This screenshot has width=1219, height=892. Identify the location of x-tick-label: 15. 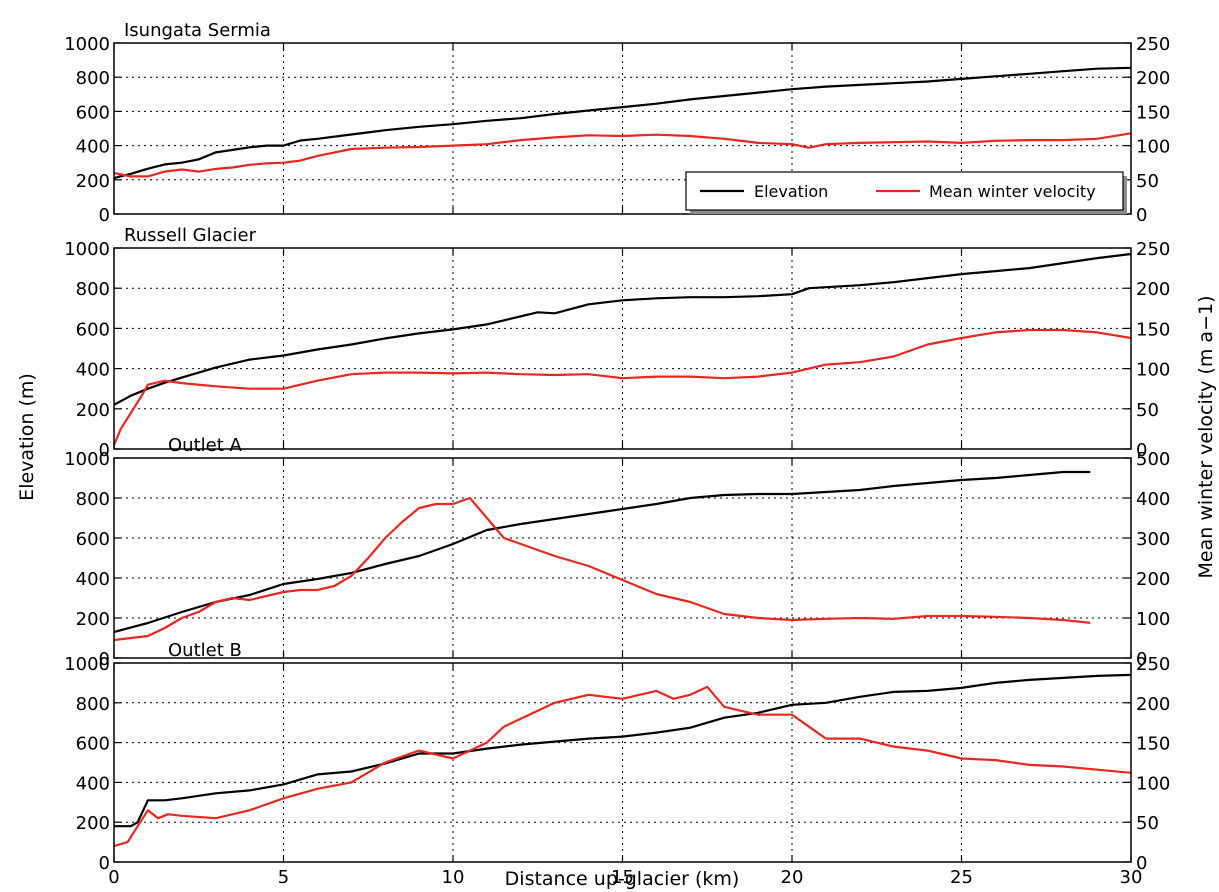
(622, 877).